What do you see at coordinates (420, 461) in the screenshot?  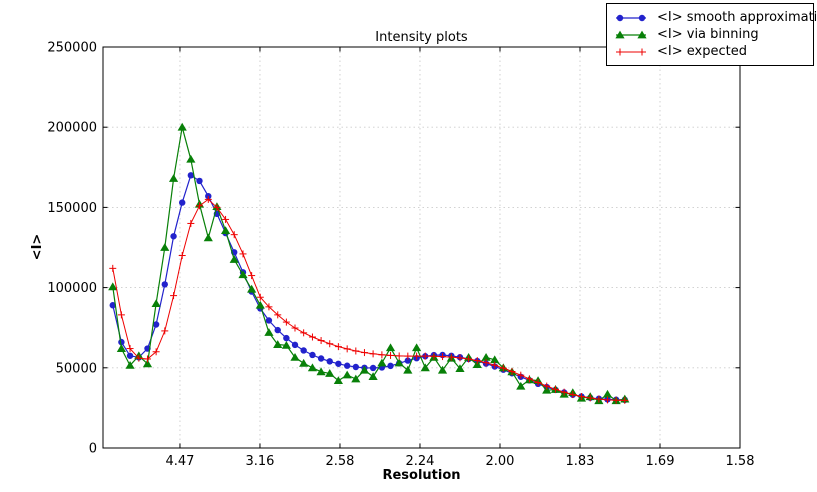 I see `x-tick-label: 2.24` at bounding box center [420, 461].